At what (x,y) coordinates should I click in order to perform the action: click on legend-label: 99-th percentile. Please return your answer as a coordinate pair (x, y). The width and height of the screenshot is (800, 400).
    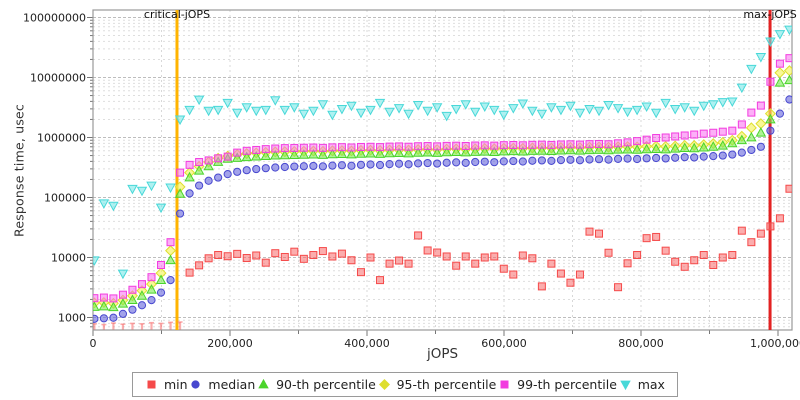
    Looking at the image, I should click on (567, 384).